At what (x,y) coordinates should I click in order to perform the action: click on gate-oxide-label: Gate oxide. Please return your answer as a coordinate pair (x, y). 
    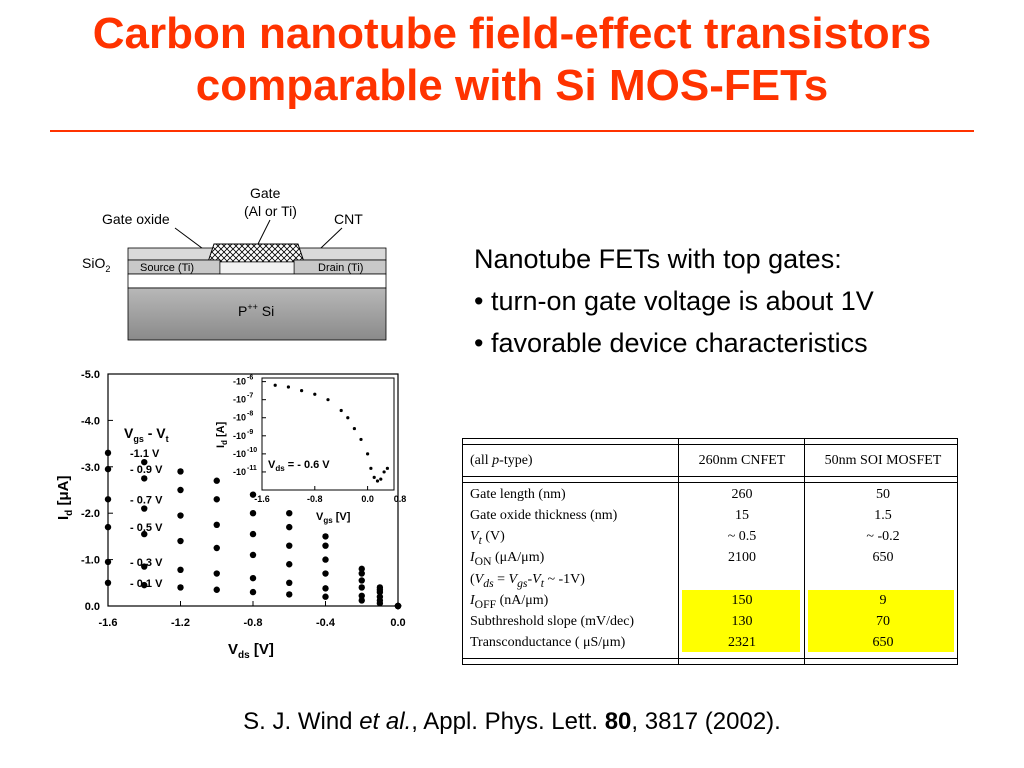
    Looking at the image, I should click on (136, 219).